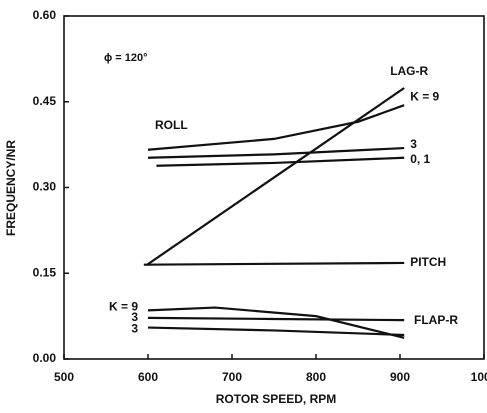  I want to click on x-tick-label: 700, so click(232, 377).